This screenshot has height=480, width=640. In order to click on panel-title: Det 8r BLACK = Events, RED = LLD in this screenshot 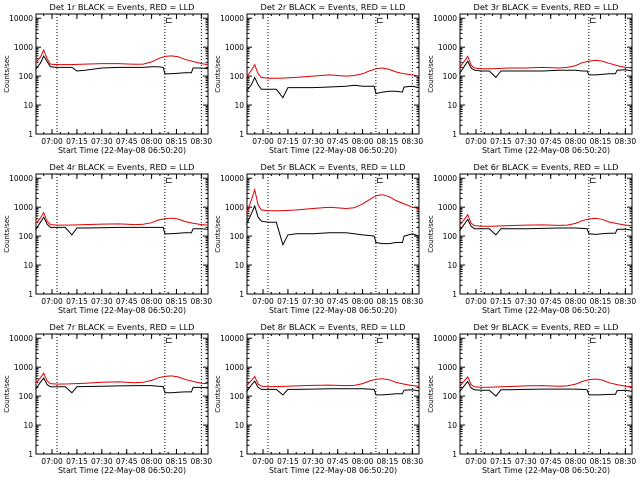, I will do `click(333, 327)`.